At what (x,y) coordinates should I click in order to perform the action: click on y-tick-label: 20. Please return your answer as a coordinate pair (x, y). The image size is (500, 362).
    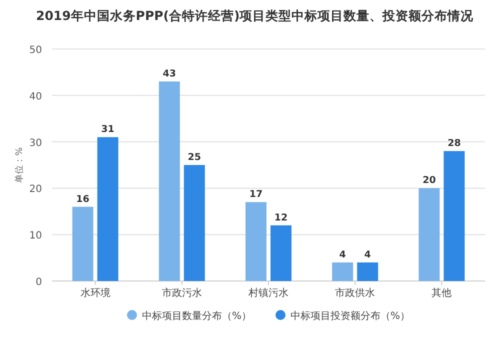
    Looking at the image, I should click on (35, 190).